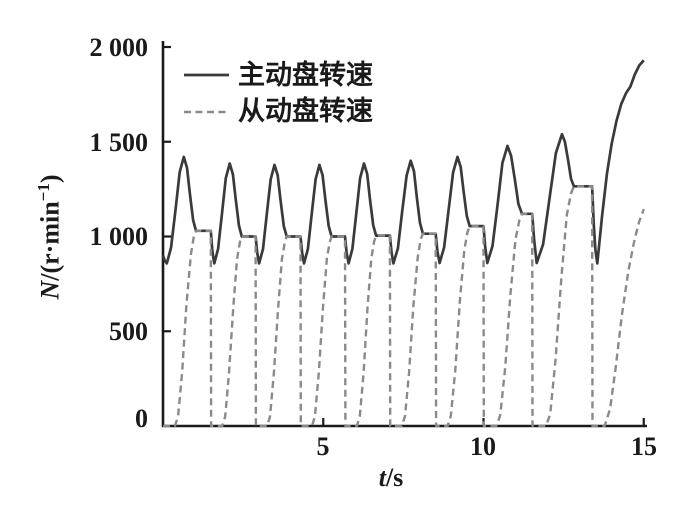 Image resolution: width=700 pixels, height=510 pixels. I want to click on y-axis-unit-left: /(r·min, so click(50, 241).